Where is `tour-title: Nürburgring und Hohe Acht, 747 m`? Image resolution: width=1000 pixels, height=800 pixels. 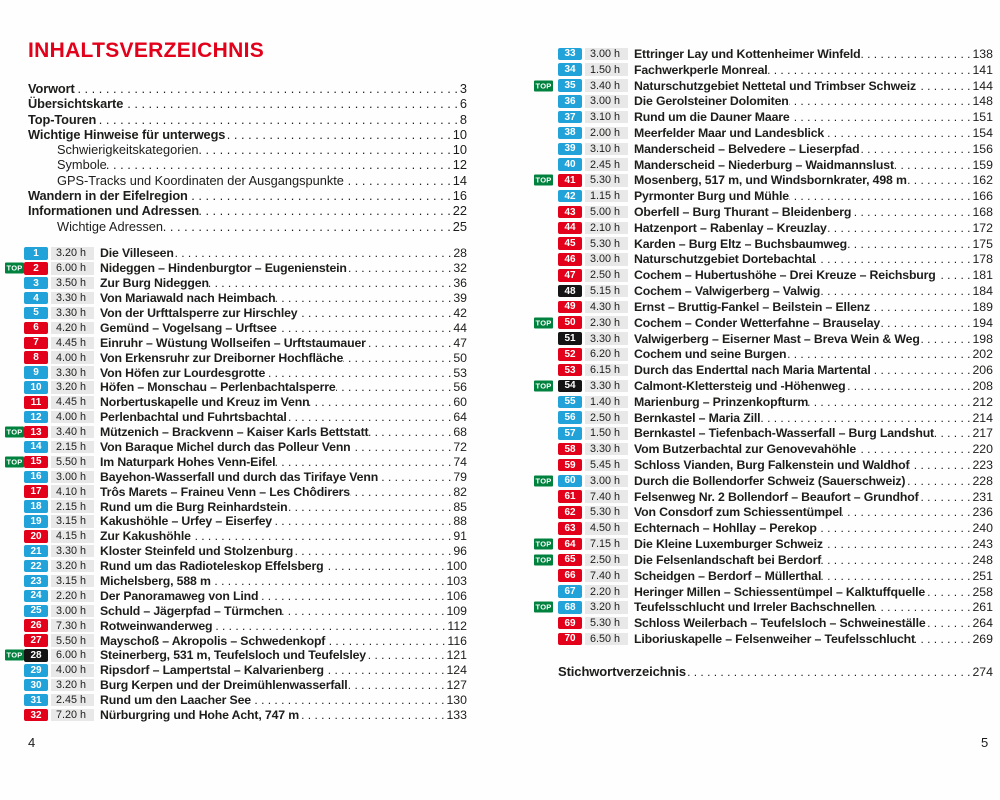 tour-title: Nürburgring und Hohe Acht, 747 m is located at coordinates (200, 715).